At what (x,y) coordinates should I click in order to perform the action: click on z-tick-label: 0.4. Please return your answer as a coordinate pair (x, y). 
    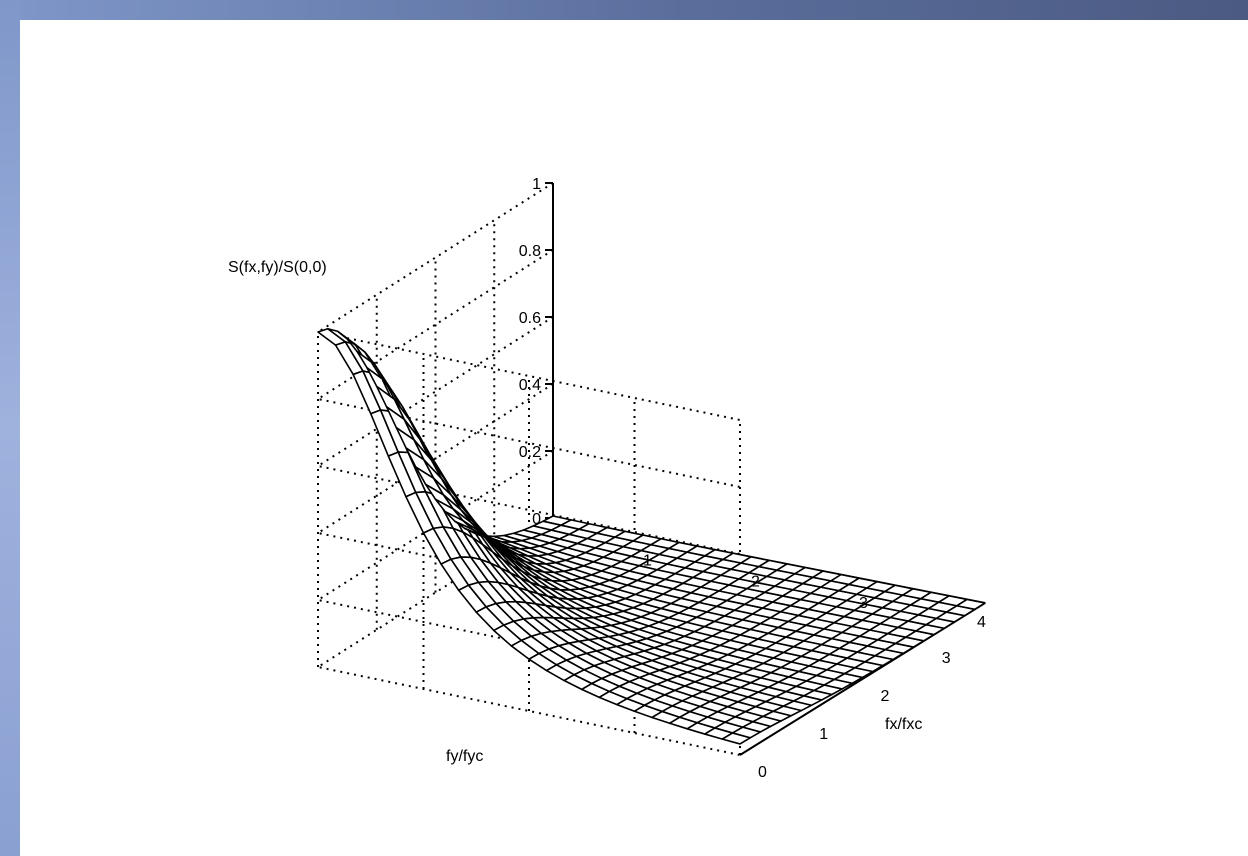
    Looking at the image, I should click on (530, 385).